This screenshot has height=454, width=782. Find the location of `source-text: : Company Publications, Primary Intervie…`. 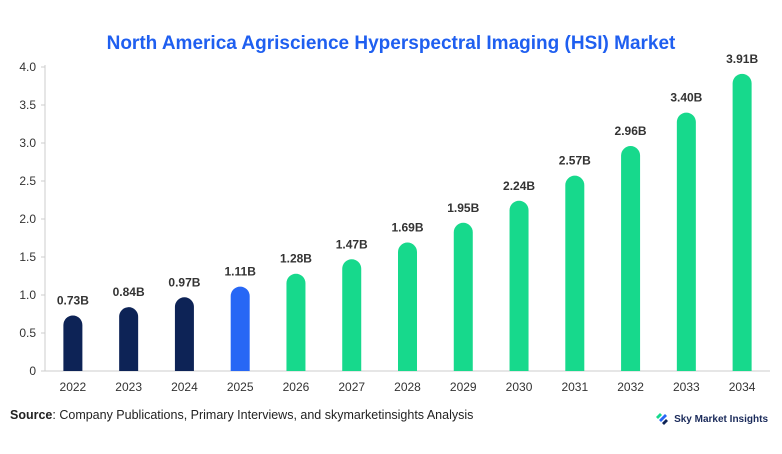

source-text: : Company Publications, Primary Intervie… is located at coordinates (263, 415).